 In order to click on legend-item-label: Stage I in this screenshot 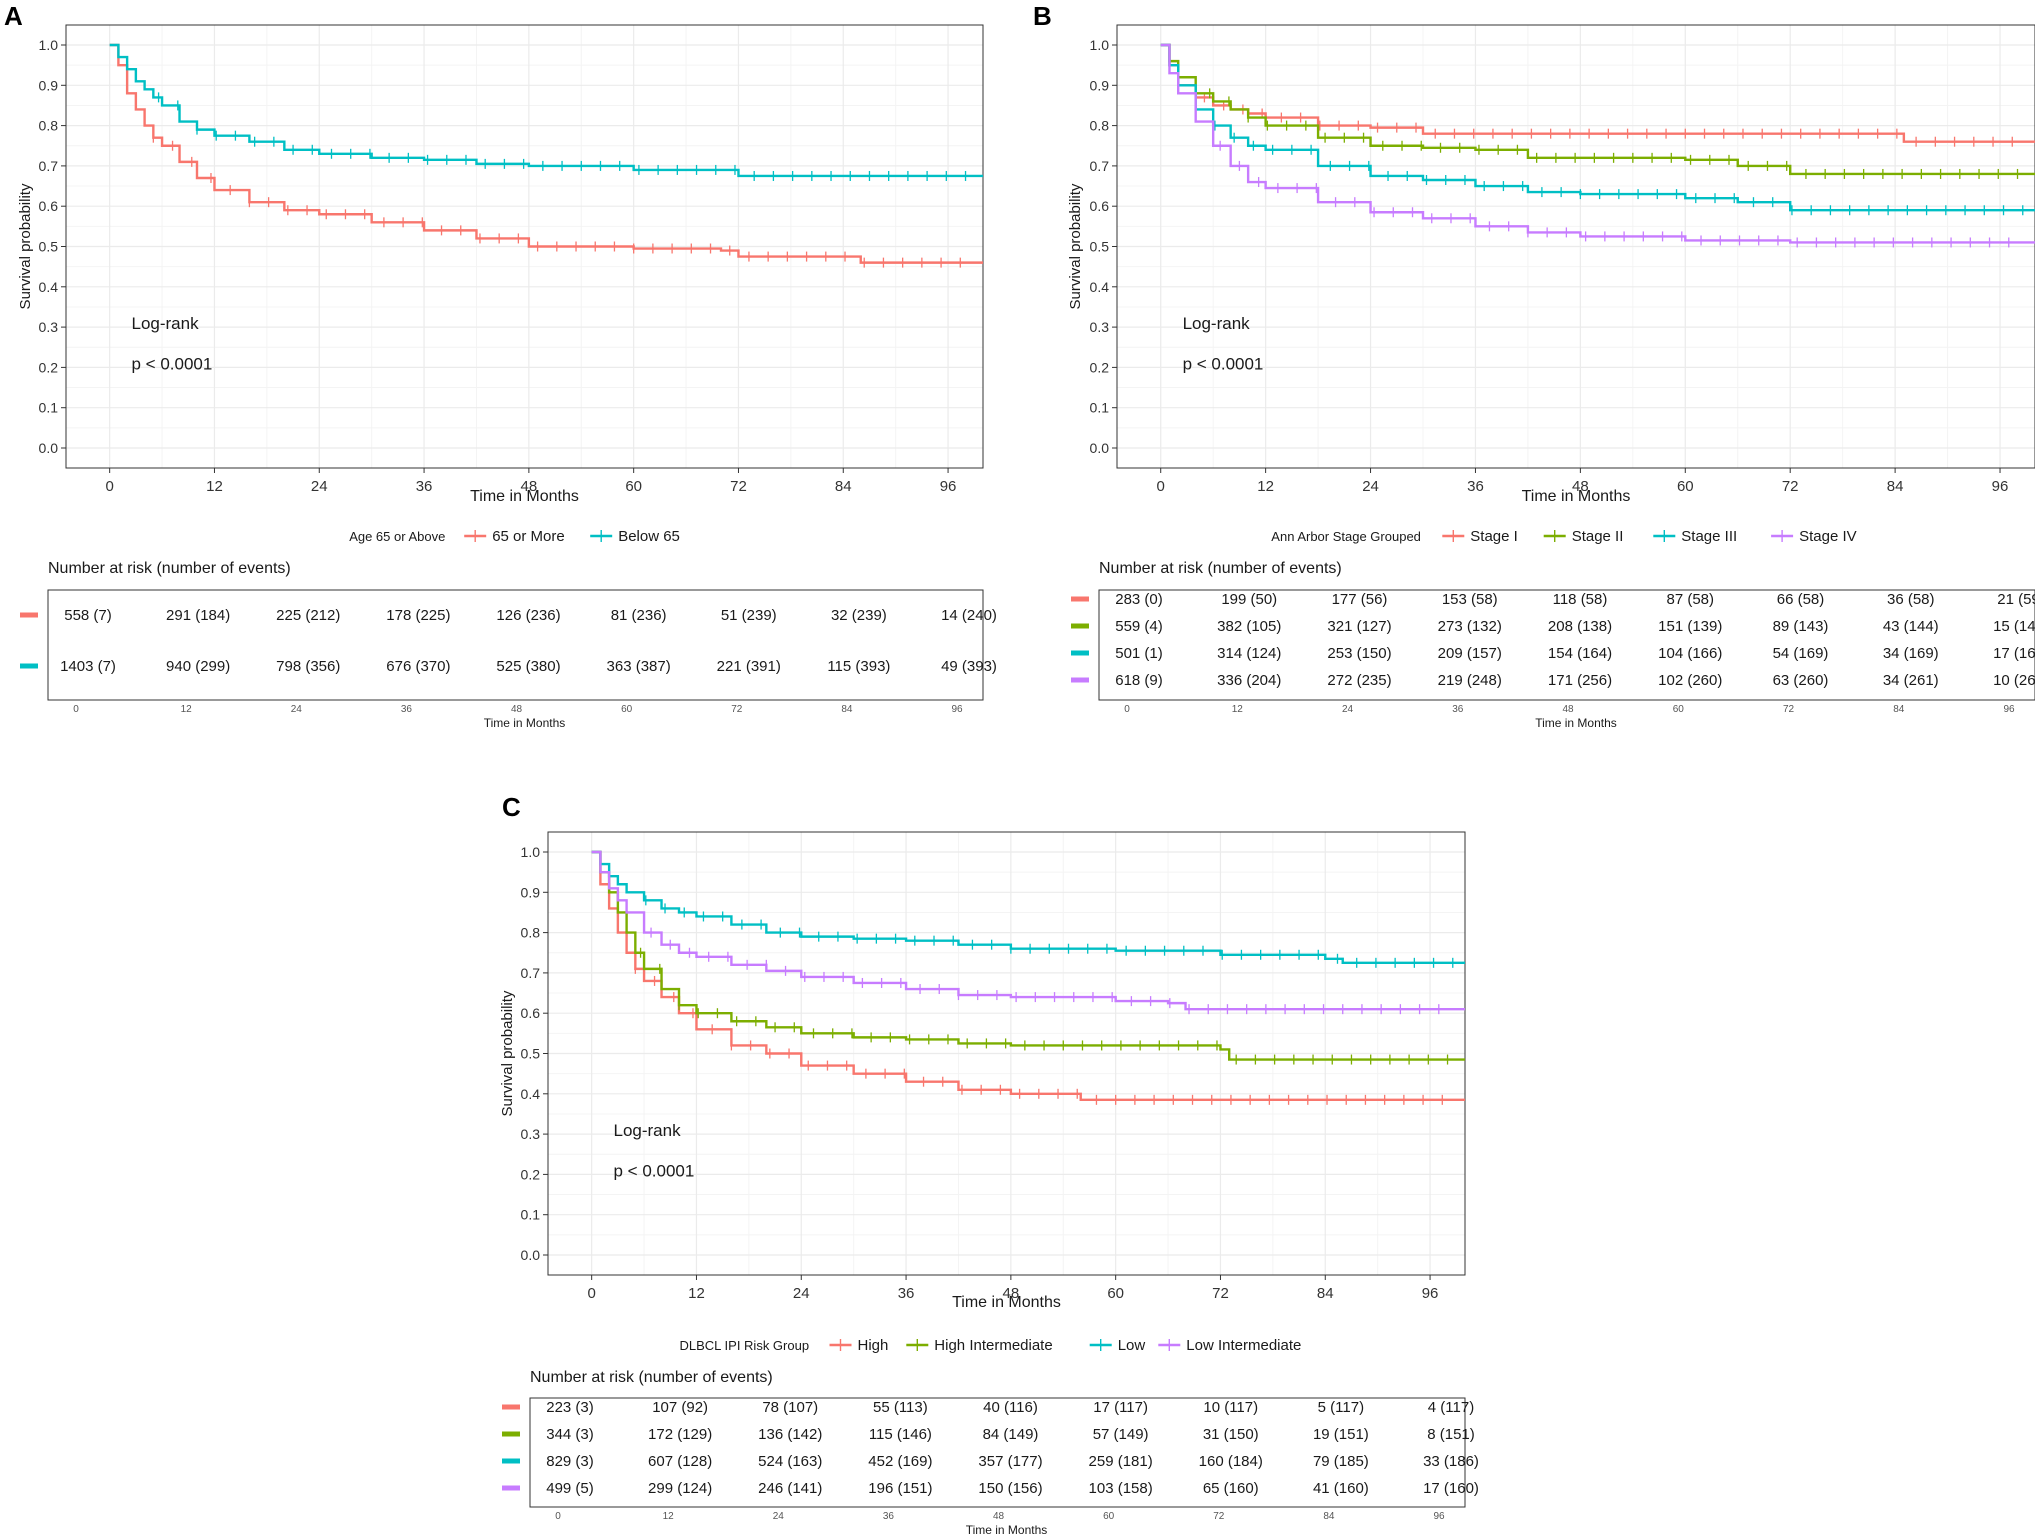, I will do `click(1494, 536)`.